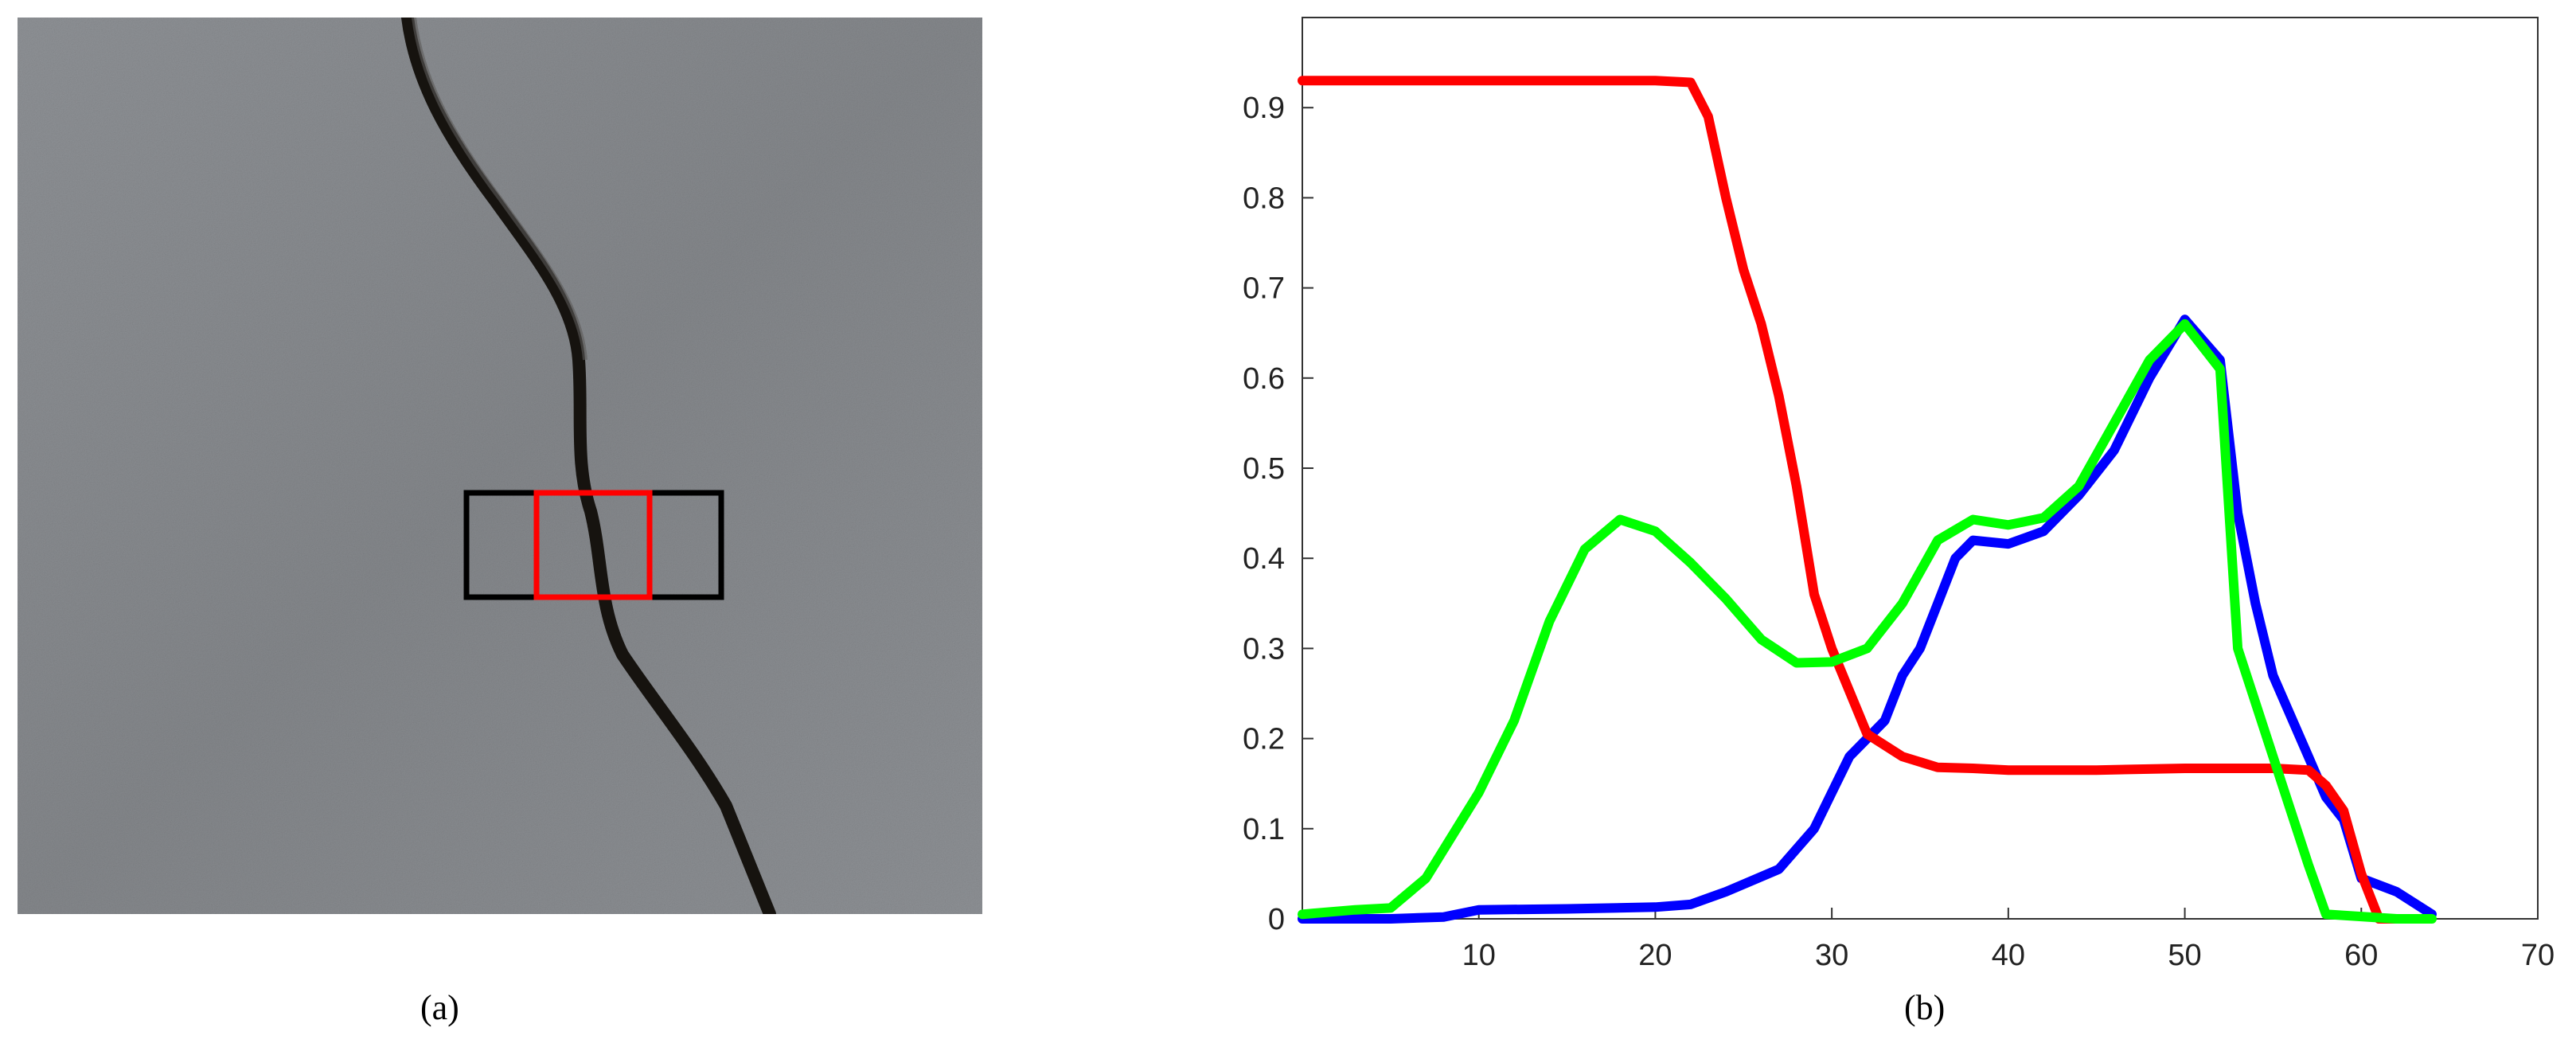 The image size is (2576, 1051). What do you see at coordinates (1264, 559) in the screenshot?
I see `y-tick-label-4: 0.4` at bounding box center [1264, 559].